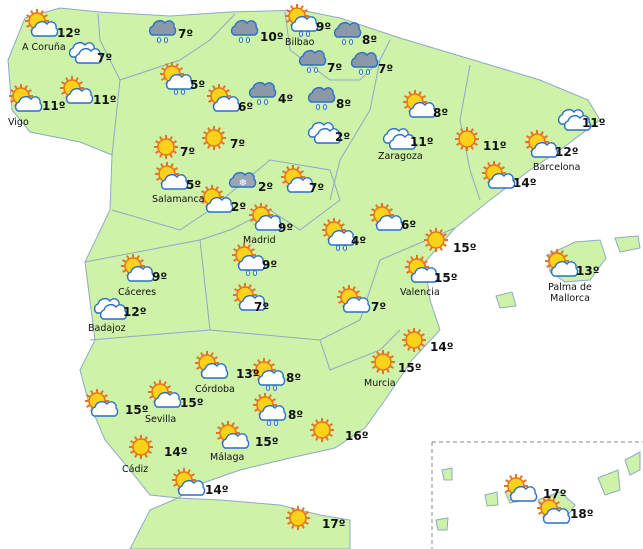 This screenshot has width=643, height=549. I want to click on city-name: Bilbao, so click(300, 42).